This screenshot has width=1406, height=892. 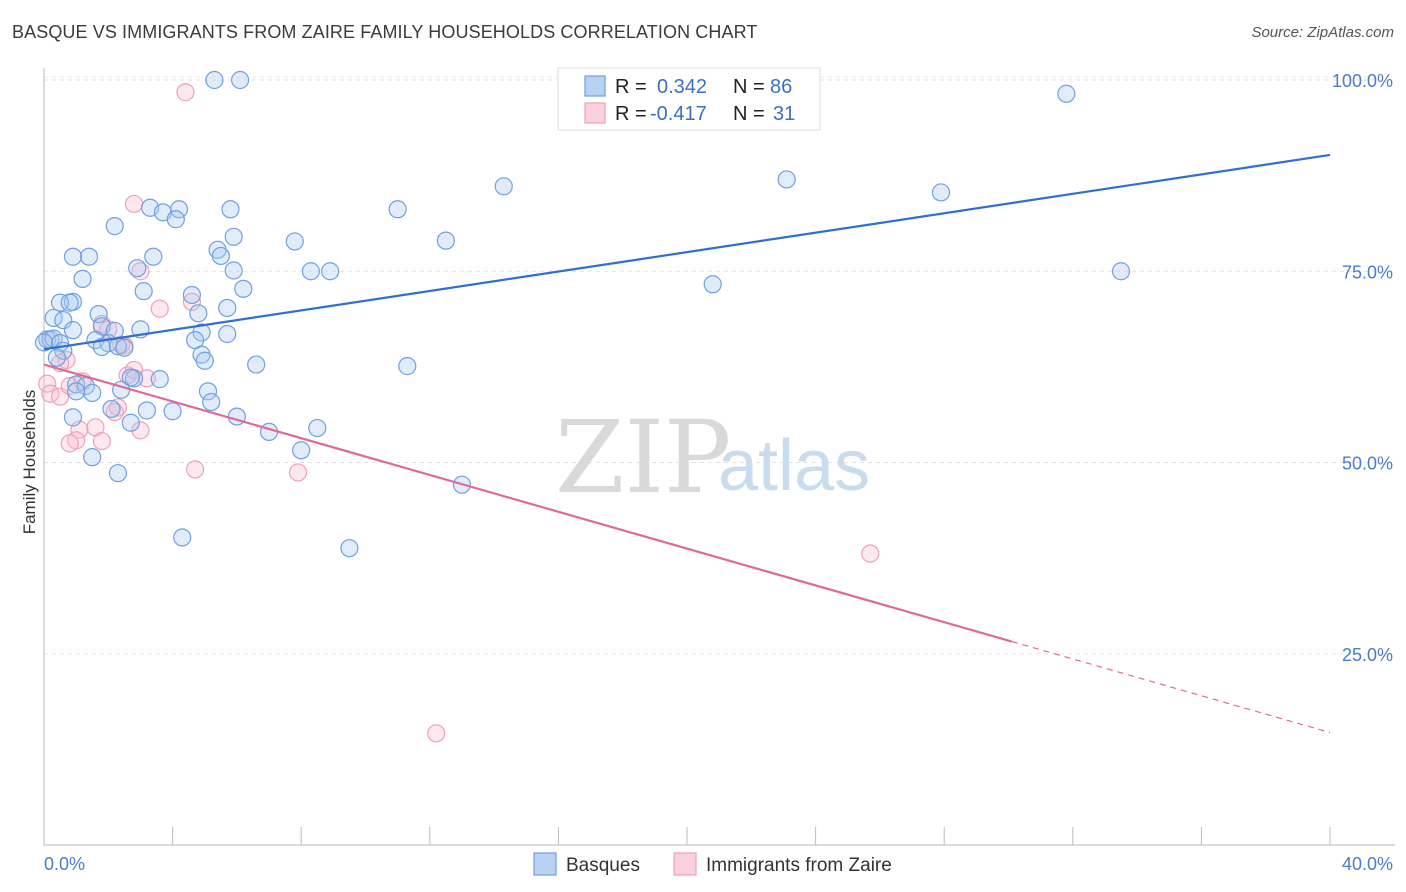 I want to click on source-label: Source: ZipAtlas.com, so click(x=1322, y=32).